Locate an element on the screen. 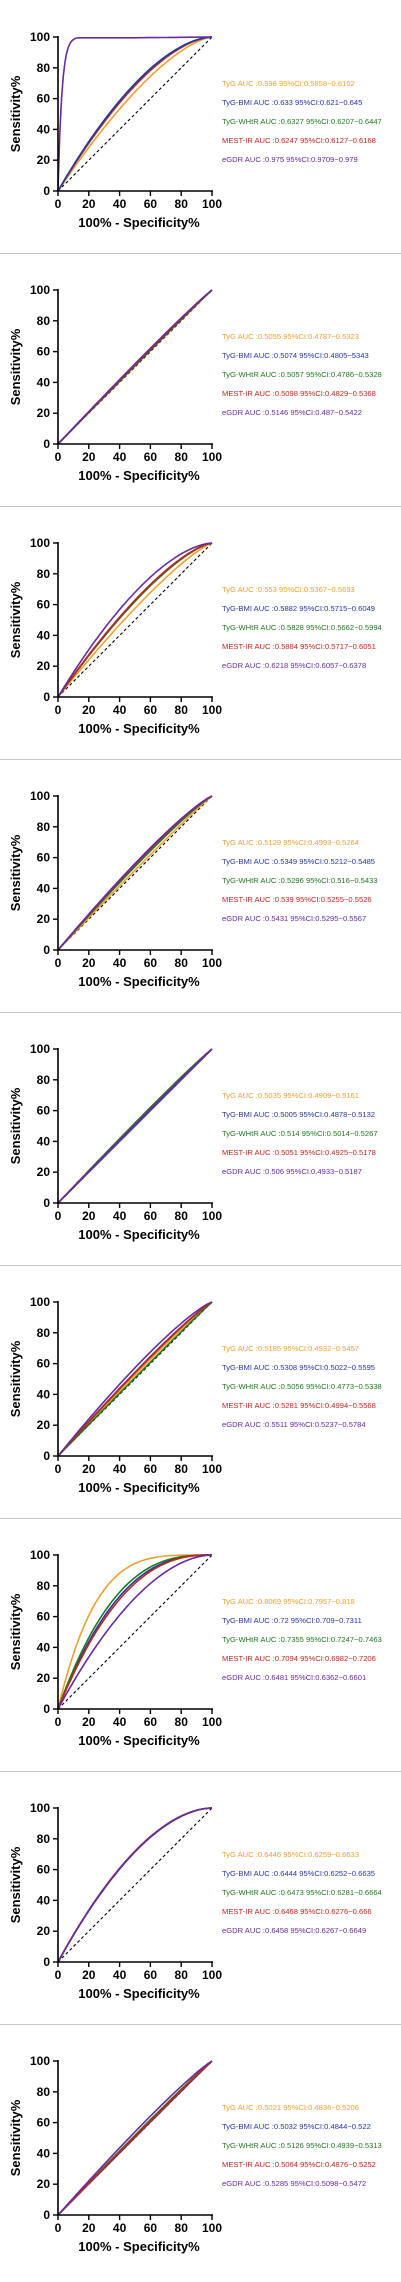 The height and width of the screenshot is (2282, 401). legend-entry-tyg-whtr: TyG-WHtR AUC :0.5056 95%CI:0.4773~0.5338 is located at coordinates (302, 1386).